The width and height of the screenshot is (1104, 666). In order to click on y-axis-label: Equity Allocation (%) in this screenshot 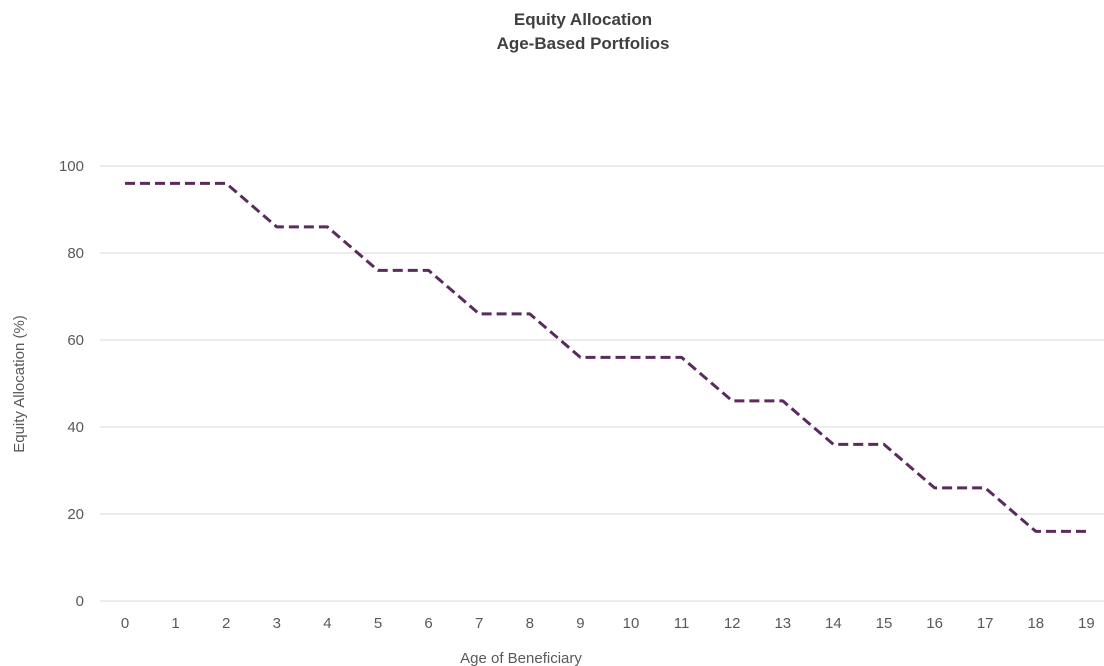, I will do `click(19, 384)`.